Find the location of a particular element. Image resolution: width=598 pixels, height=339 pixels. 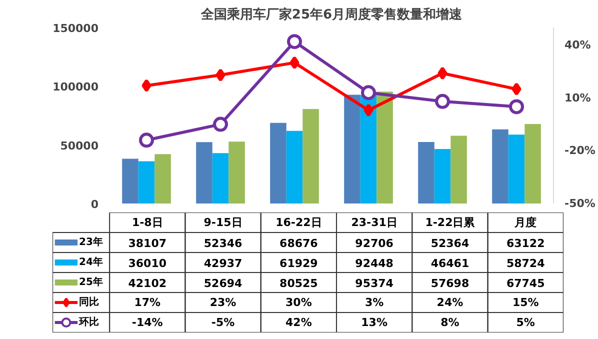

y-tick-label: 100000 is located at coordinates (75, 87).